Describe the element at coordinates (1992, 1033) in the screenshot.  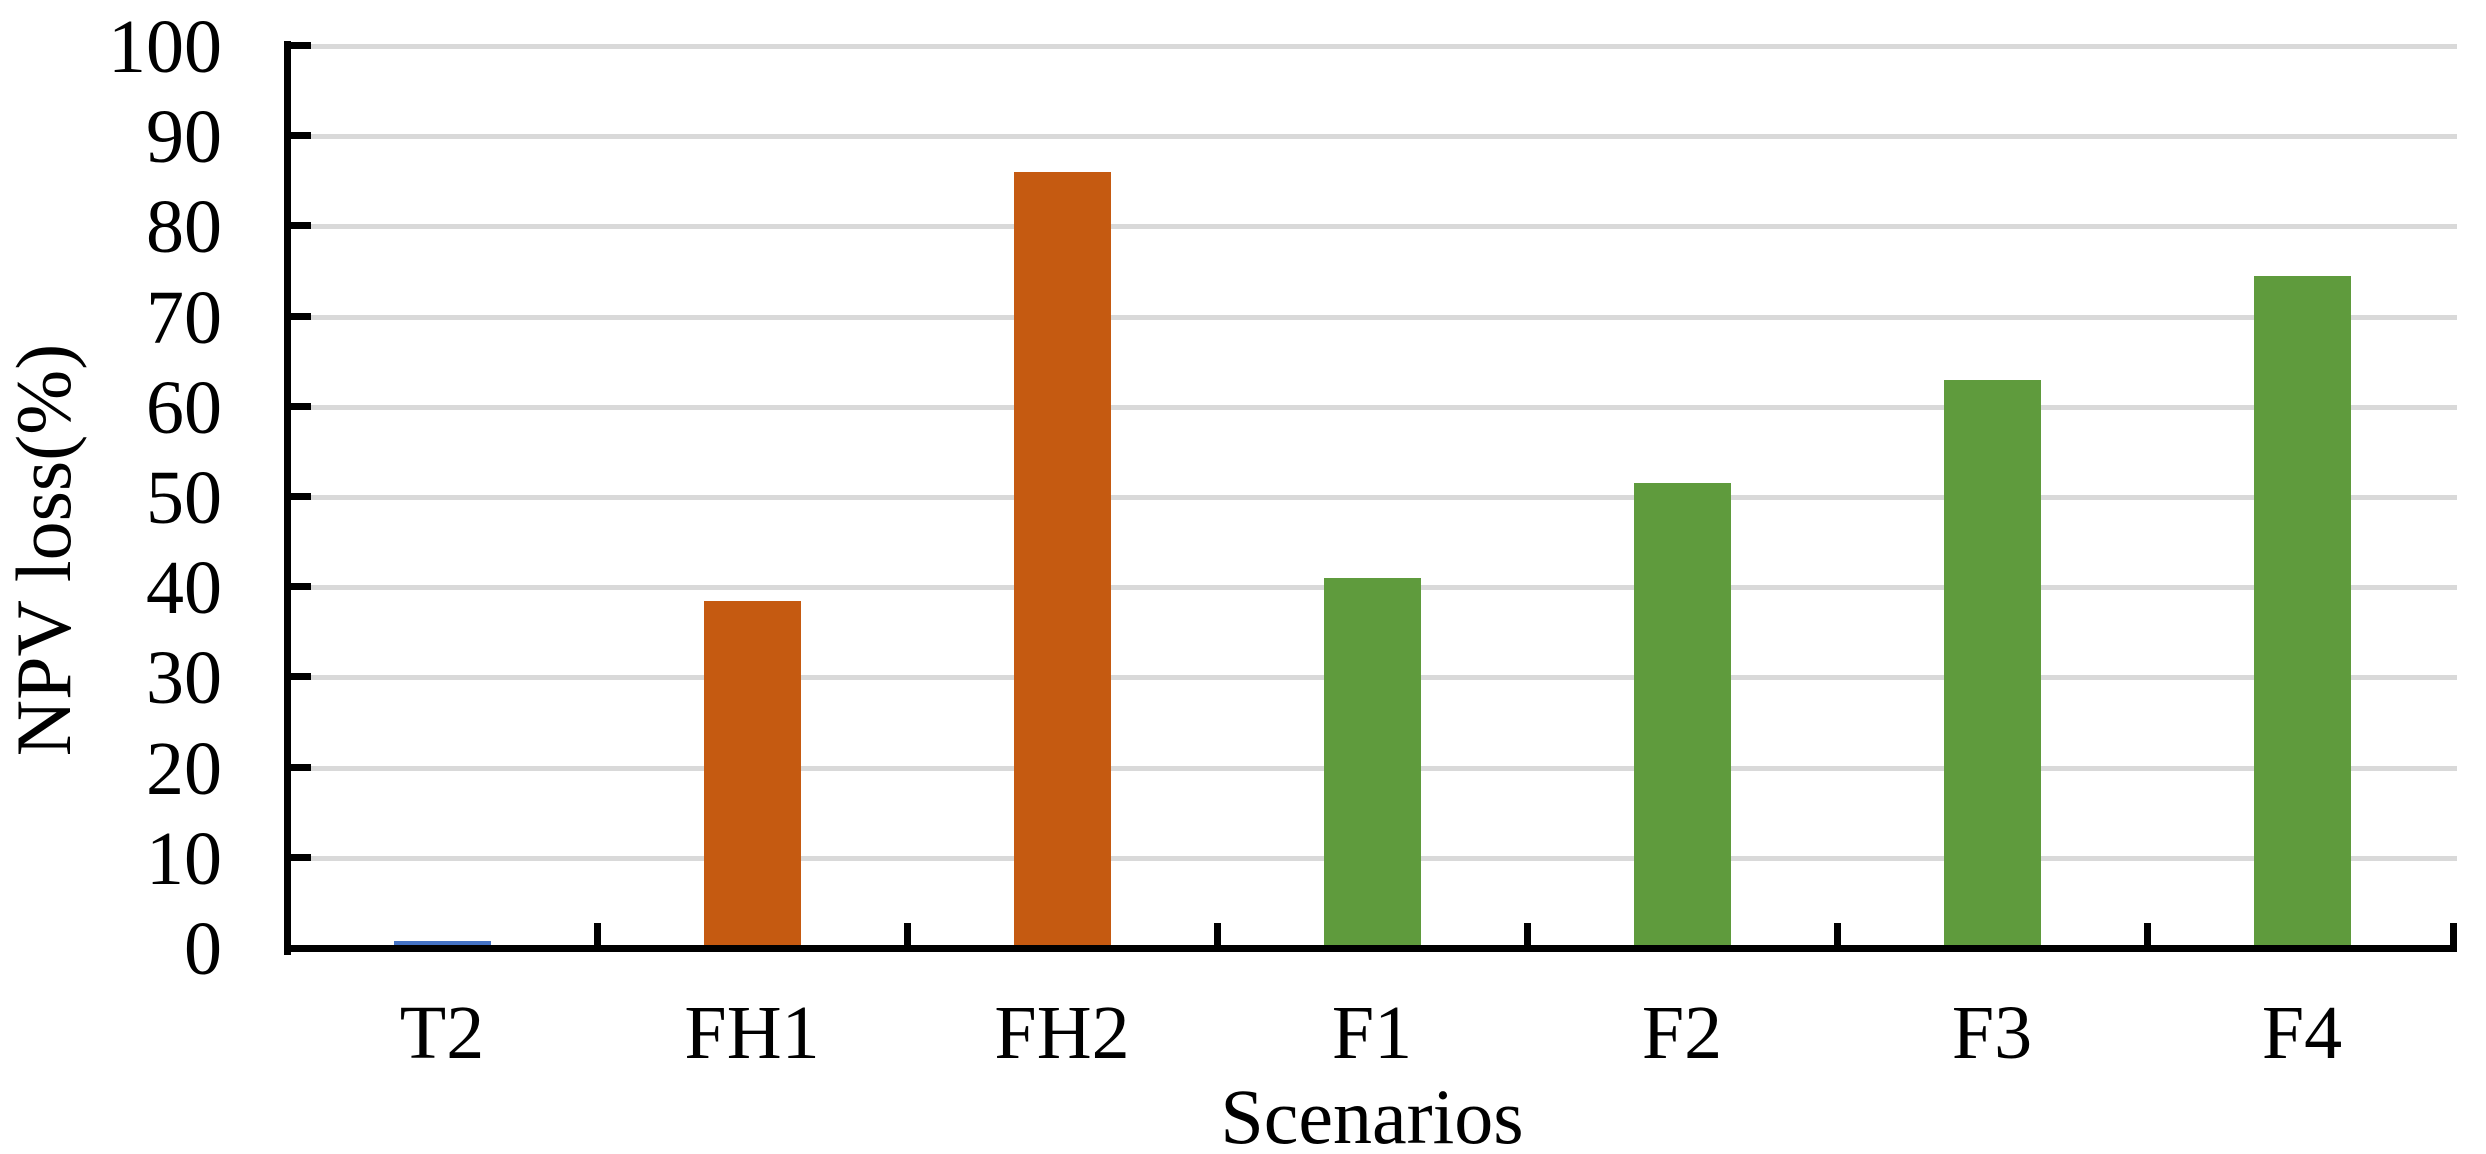
I see `x-cat-label-F3: F3` at that location.